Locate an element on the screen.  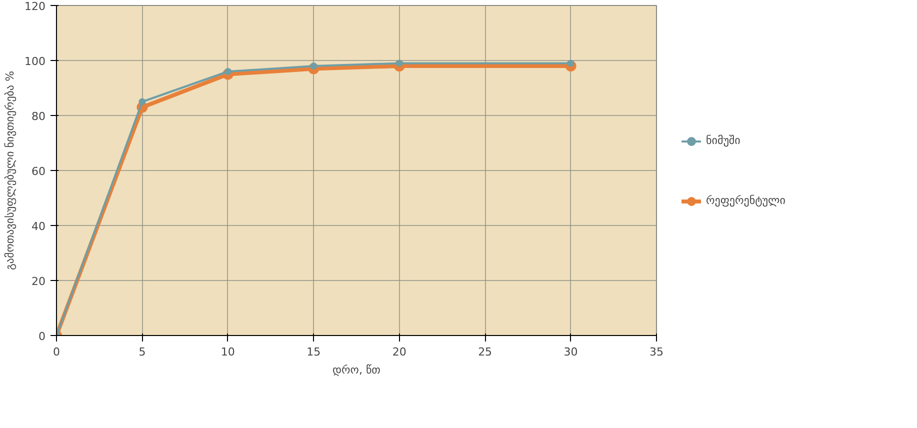
y-tick-label: 120 is located at coordinates (35, 6).